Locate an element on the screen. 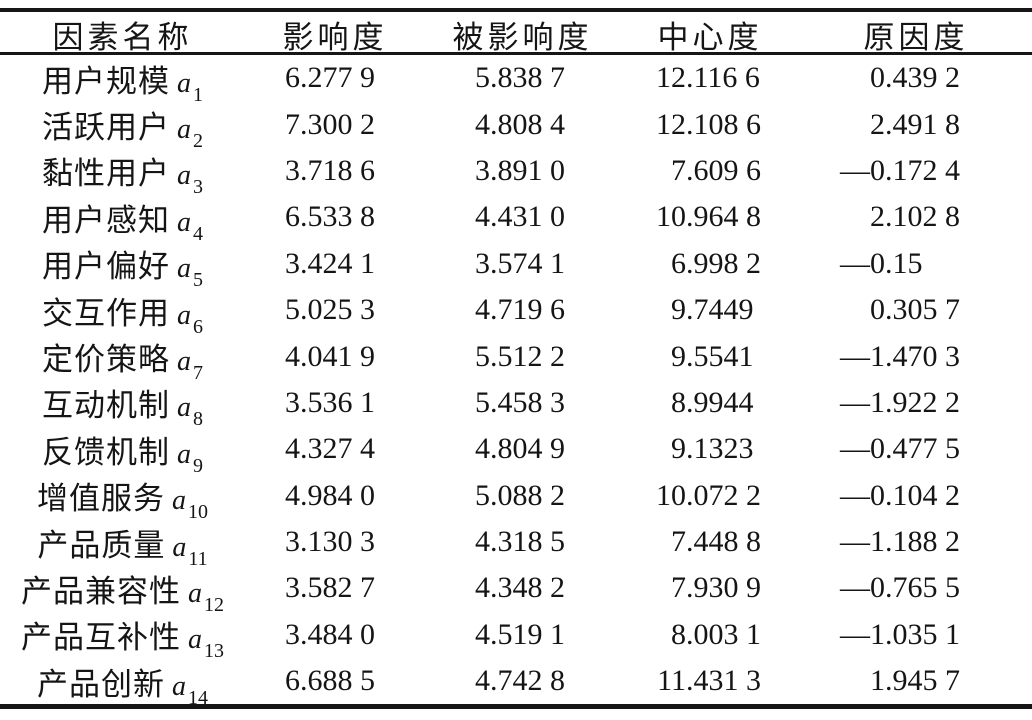 The image size is (1032, 720). influence-degree-value: 3.582 7 is located at coordinates (330, 588).